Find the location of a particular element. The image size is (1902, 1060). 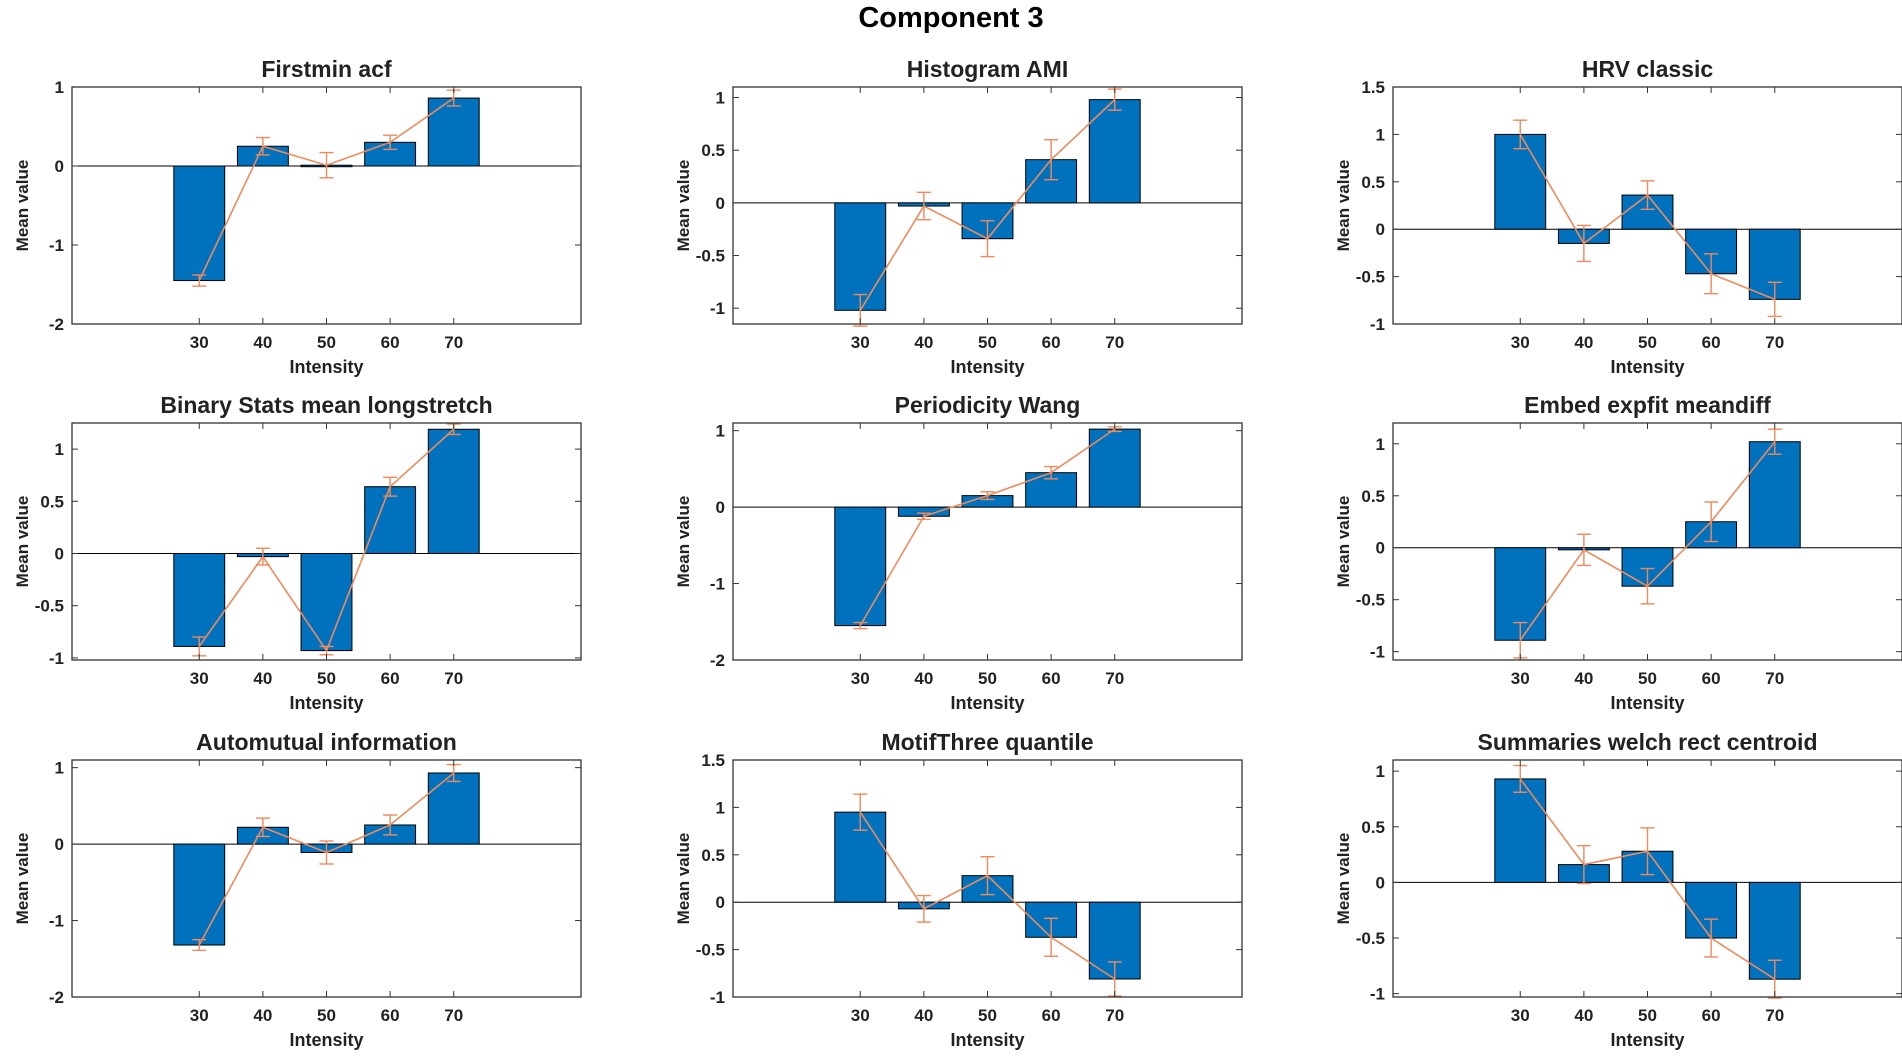

y-tick-label: -2 is located at coordinates (56, 997).